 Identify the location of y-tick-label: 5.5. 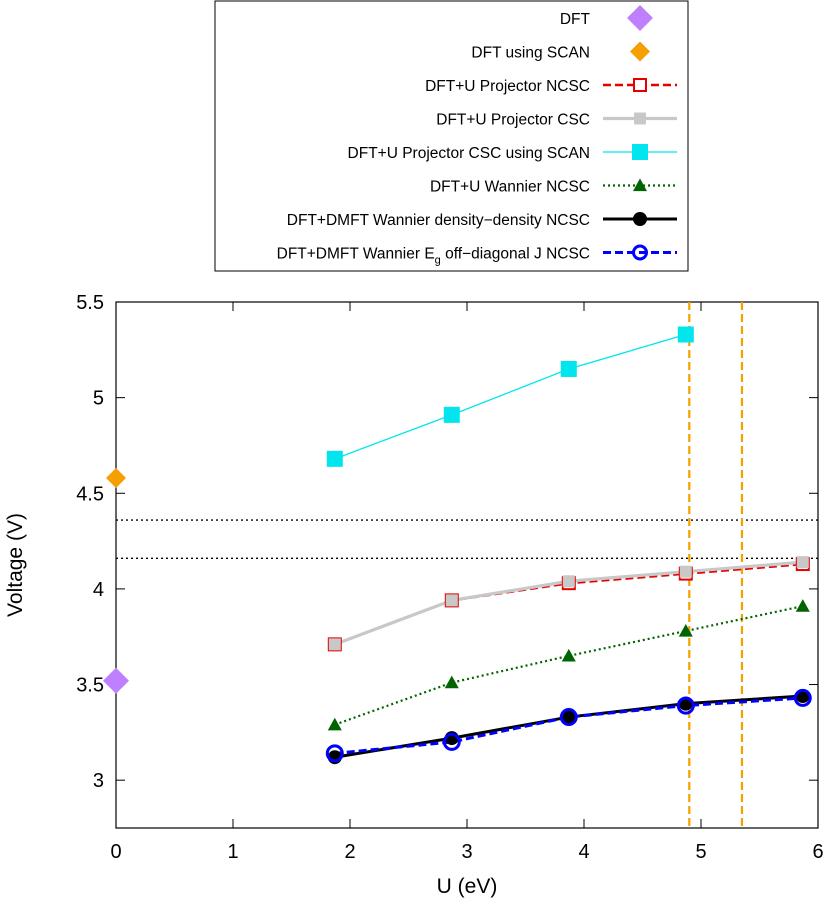
(90, 303).